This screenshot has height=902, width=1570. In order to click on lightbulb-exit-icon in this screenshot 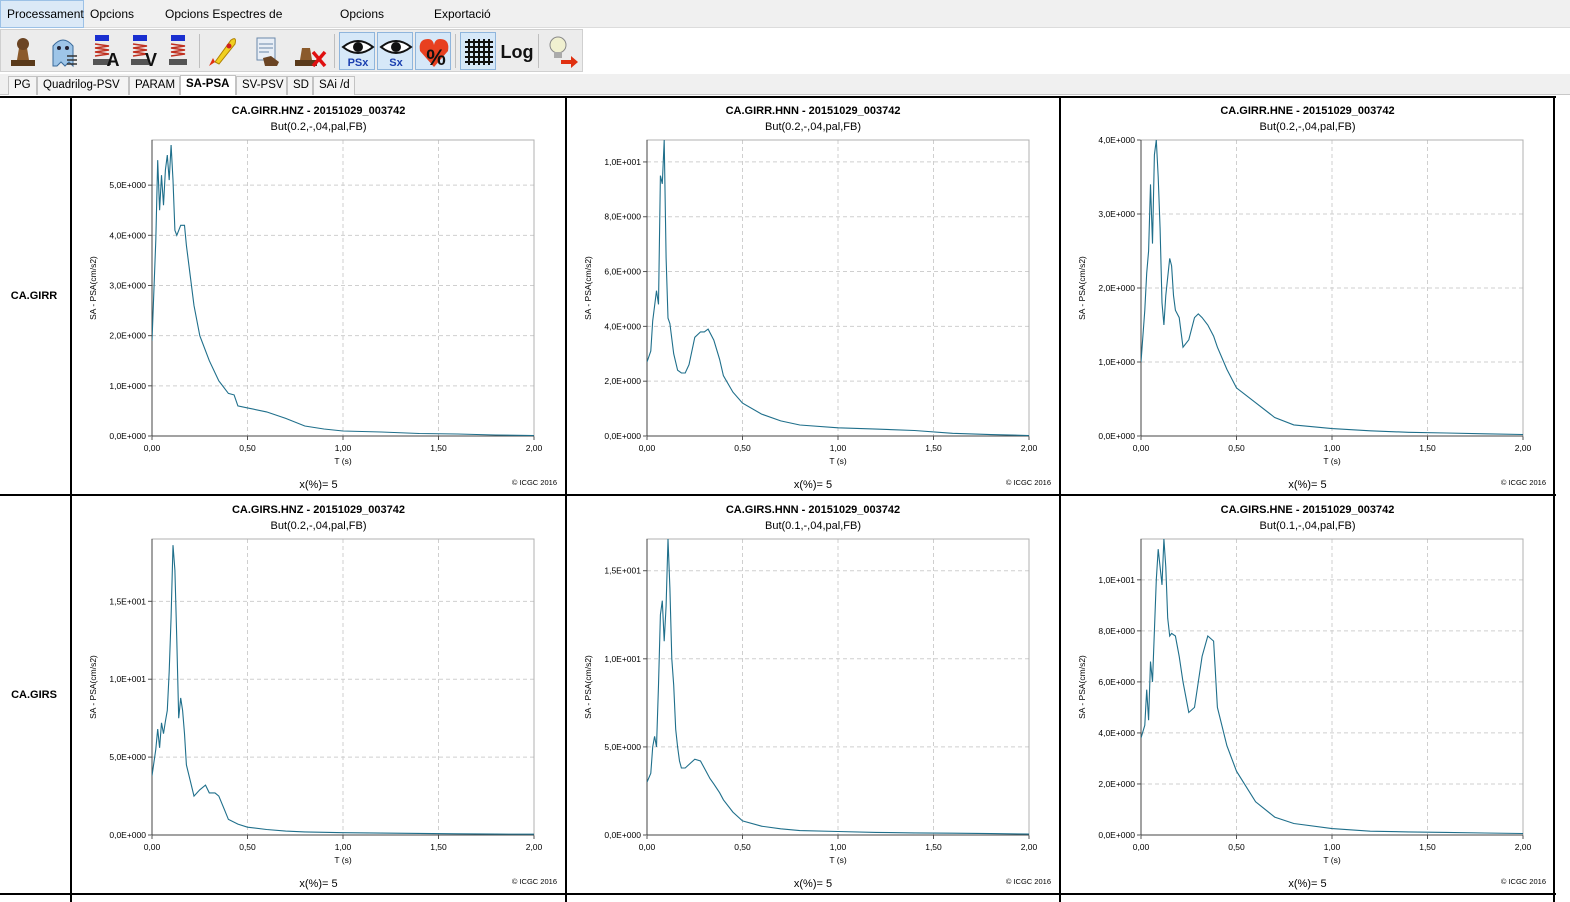, I will do `click(563, 52)`.